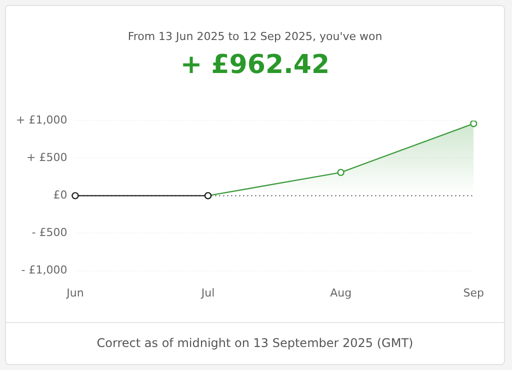 This screenshot has height=370, width=512. What do you see at coordinates (341, 293) in the screenshot?
I see `x-tick-label: Aug` at bounding box center [341, 293].